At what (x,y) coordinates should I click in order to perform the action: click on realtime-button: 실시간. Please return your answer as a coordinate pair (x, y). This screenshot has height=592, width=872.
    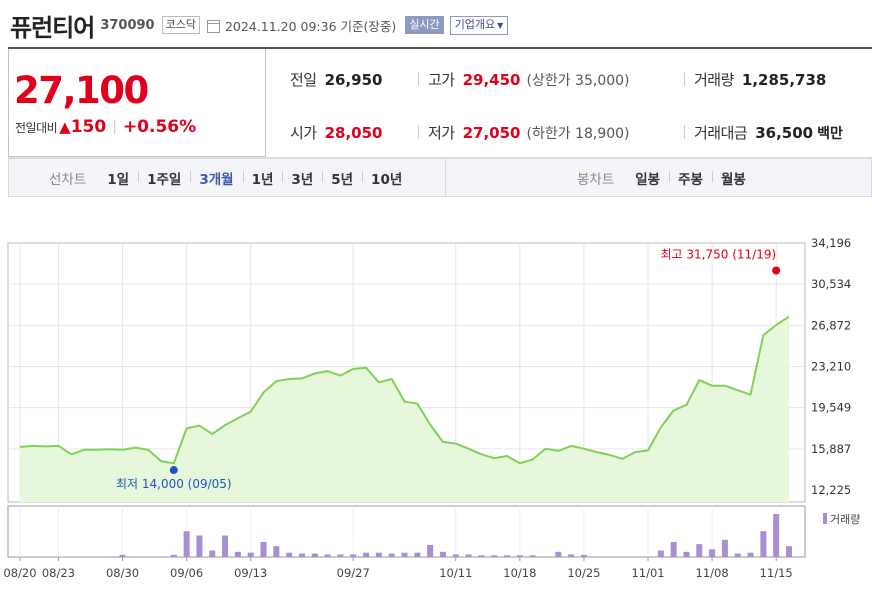
    Looking at the image, I should click on (424, 25).